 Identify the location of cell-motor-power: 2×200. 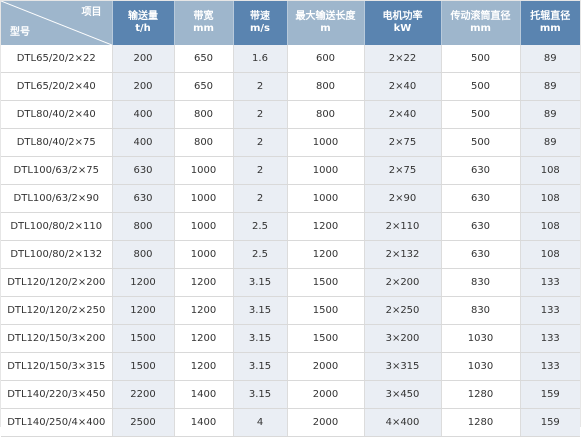
(403, 282).